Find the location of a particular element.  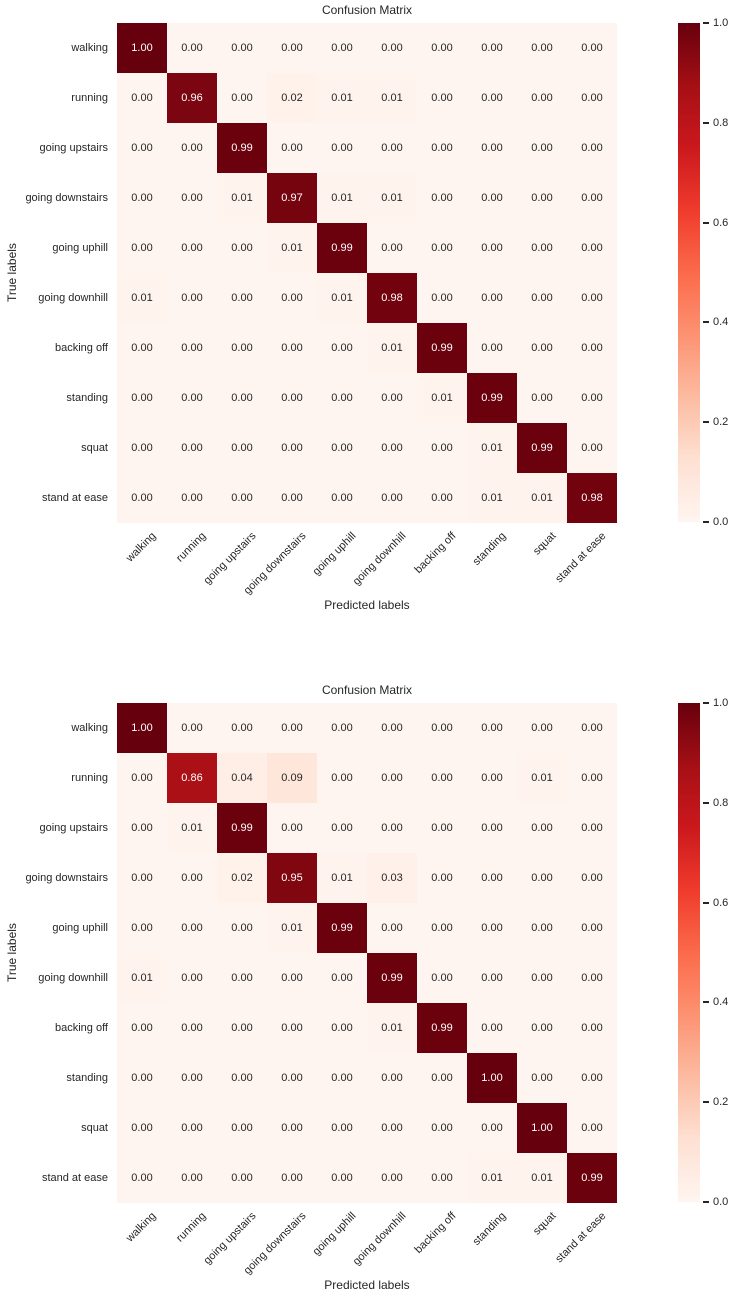

chart-title: Confusion Matrix is located at coordinates (367, 690).